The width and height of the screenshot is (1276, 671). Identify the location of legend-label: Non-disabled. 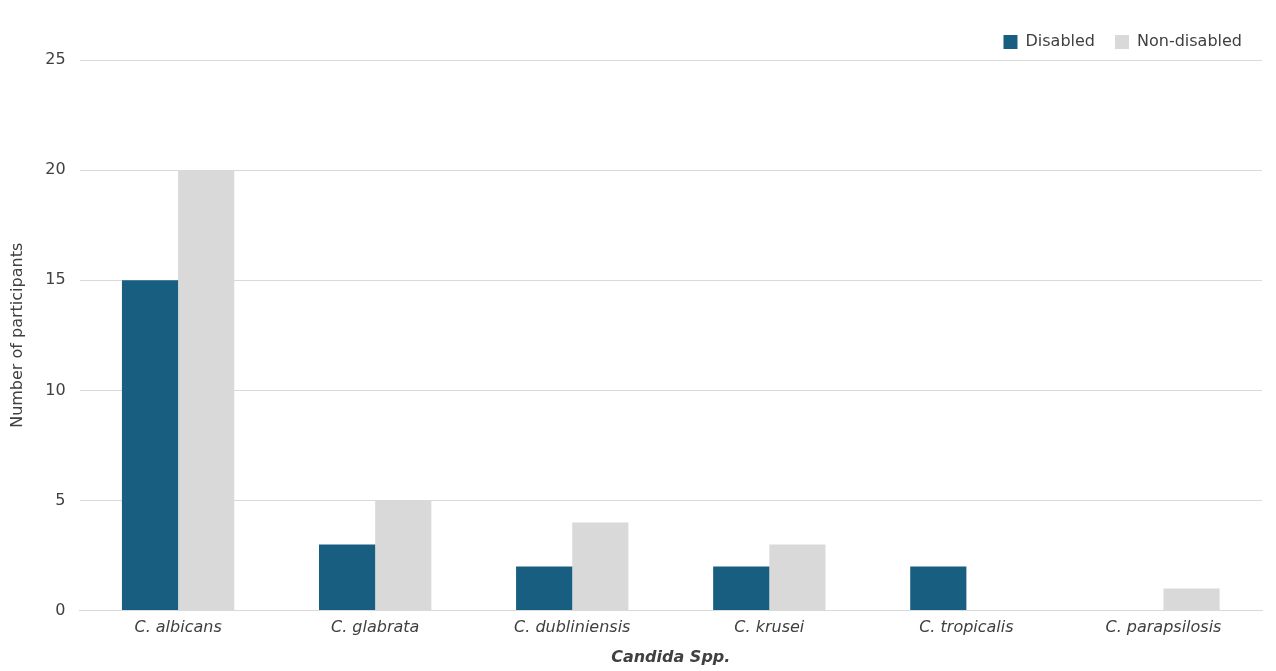
(1189, 41).